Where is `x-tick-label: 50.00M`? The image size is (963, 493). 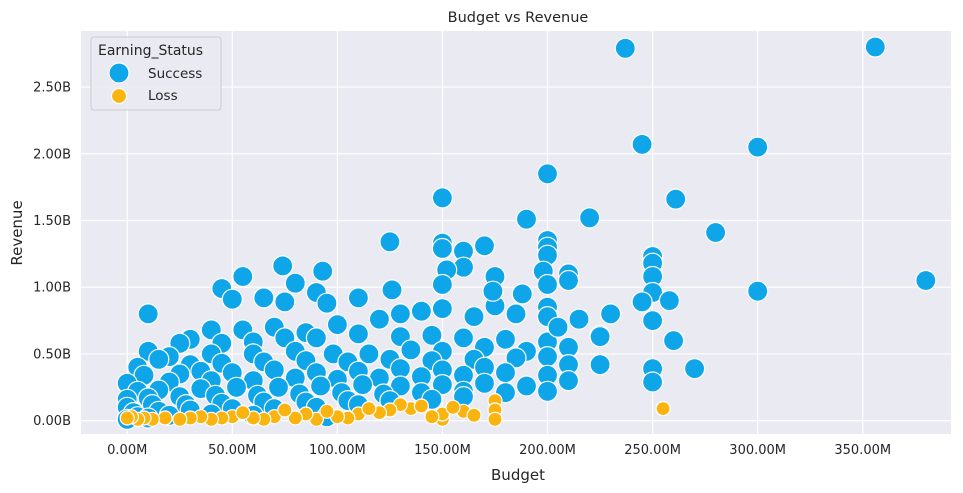 x-tick-label: 50.00M is located at coordinates (232, 450).